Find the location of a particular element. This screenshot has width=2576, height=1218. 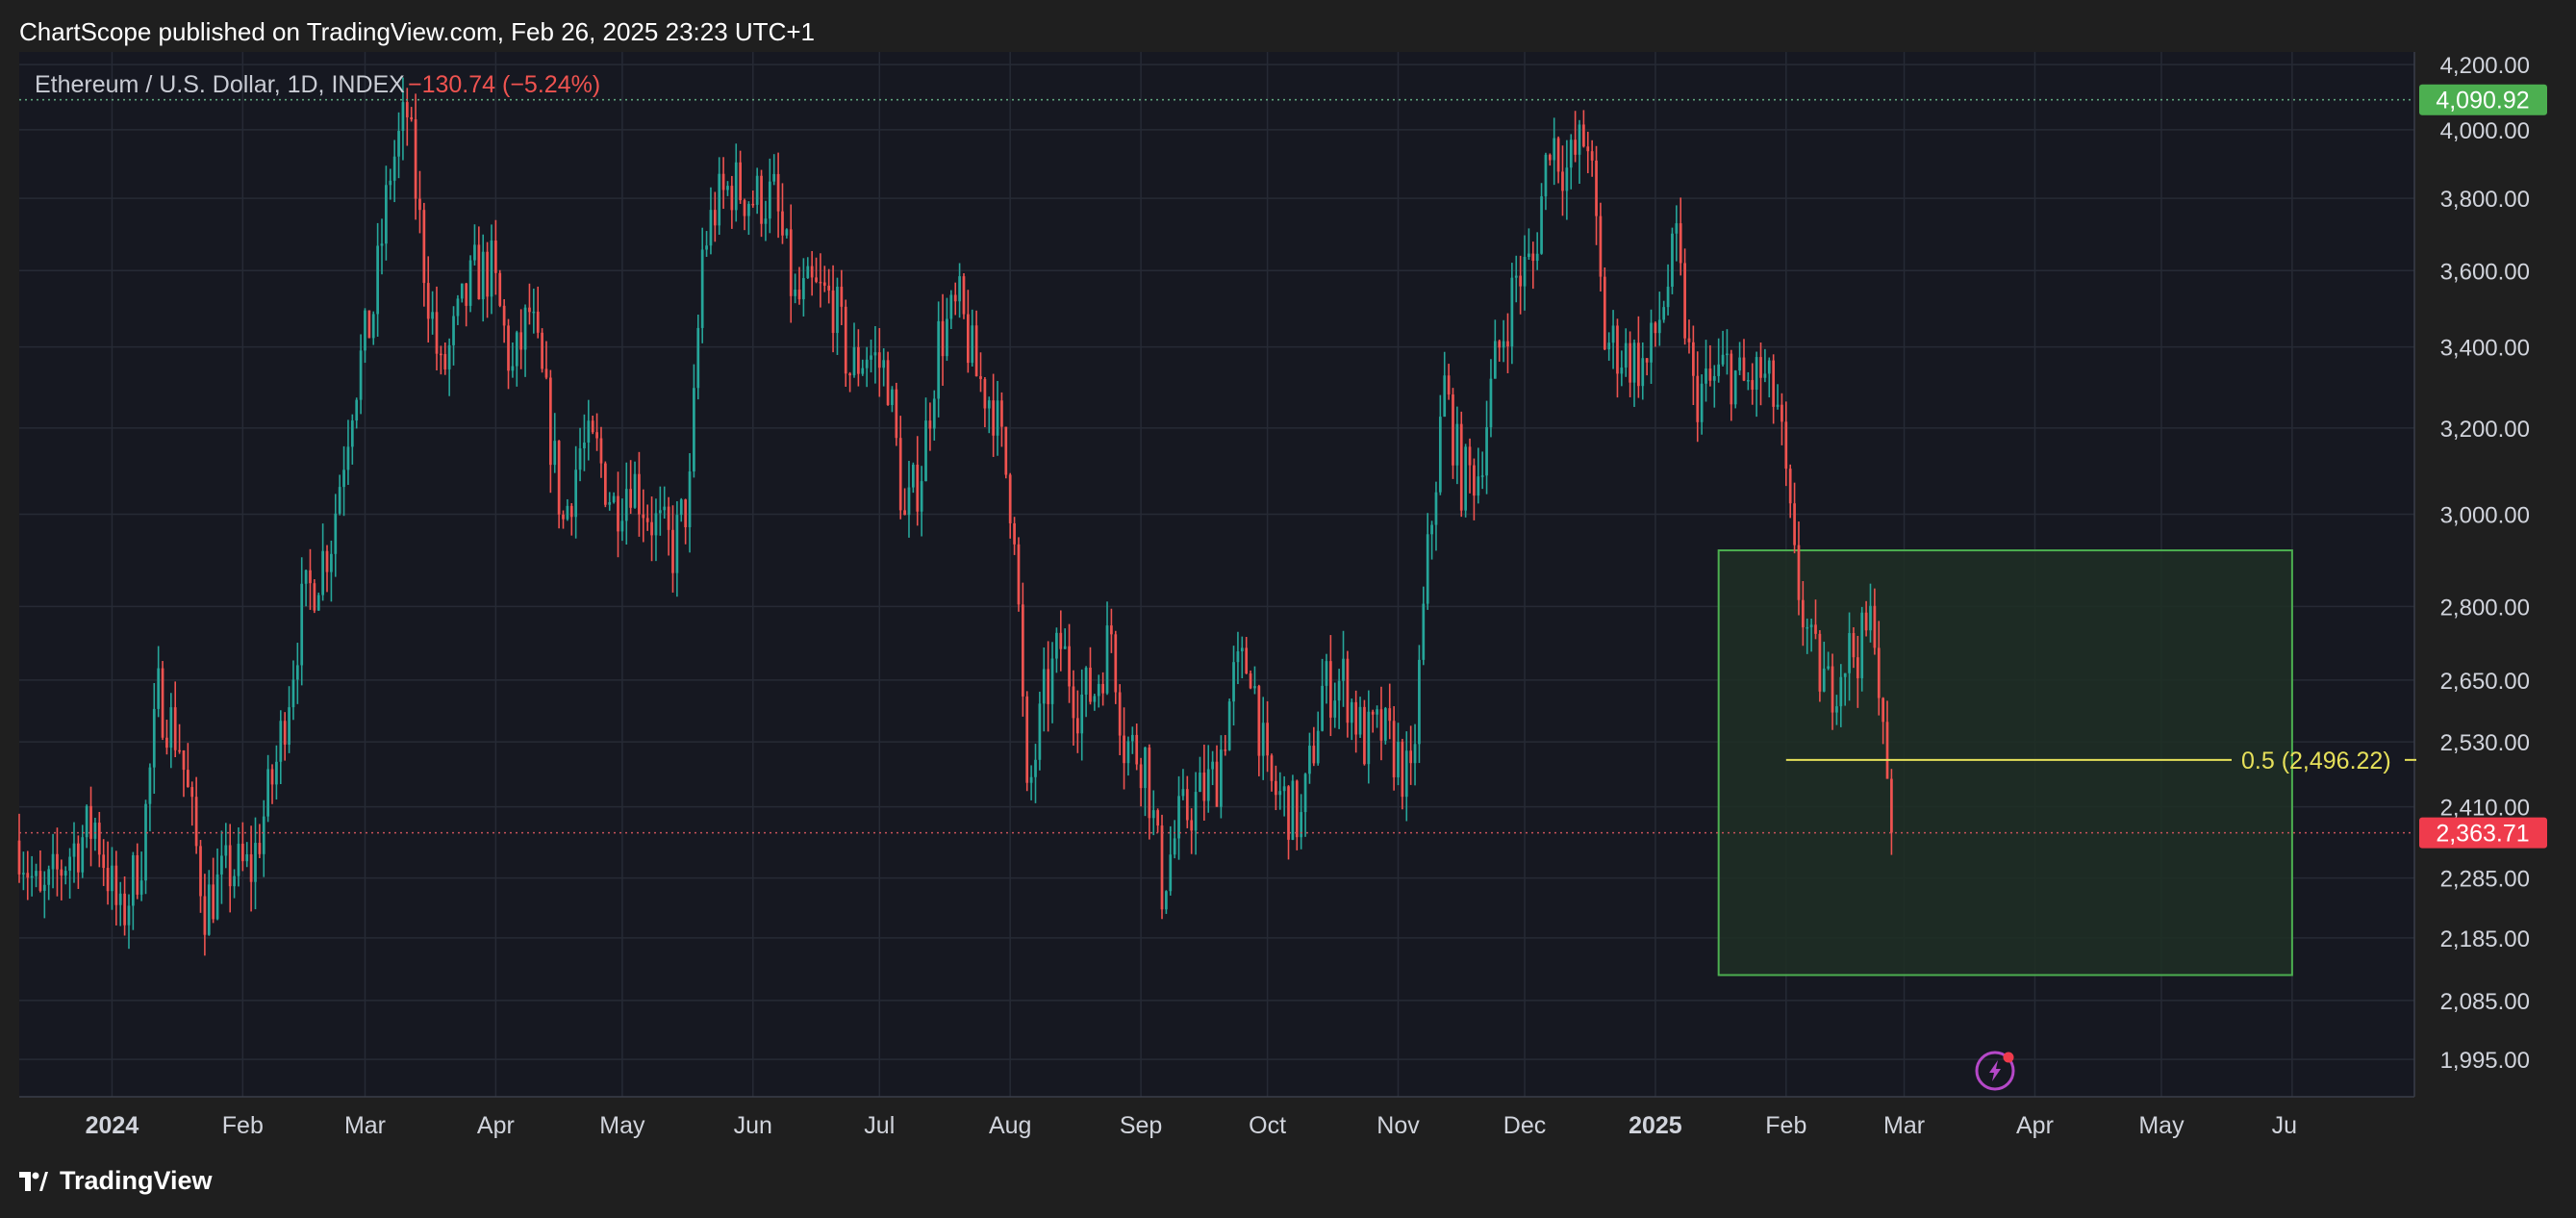

footer-brand: TradingView is located at coordinates (116, 1181).